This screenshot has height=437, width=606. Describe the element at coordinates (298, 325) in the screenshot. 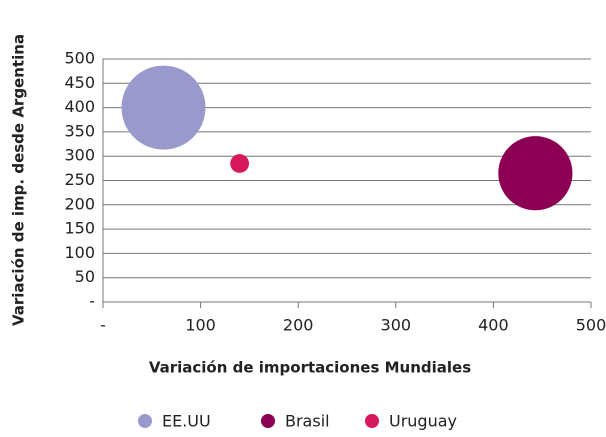

I see `x-tick-label: 200` at that location.